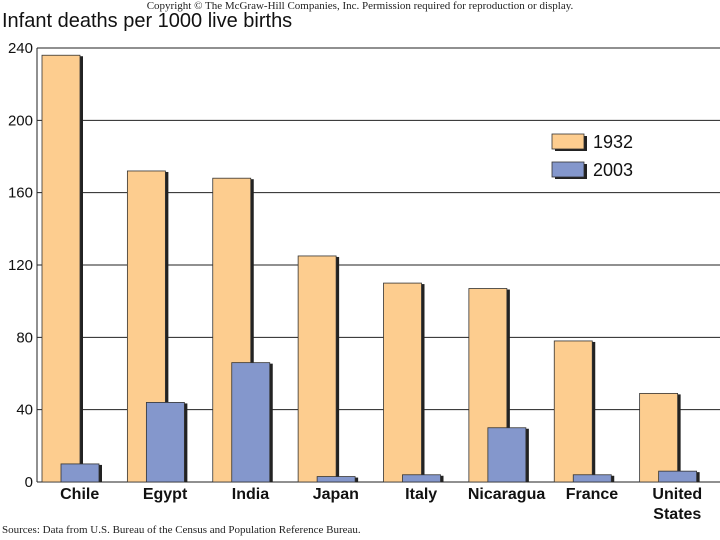 Image resolution: width=720 pixels, height=540 pixels. What do you see at coordinates (507, 455) in the screenshot?
I see `bar-2003-nicaragua` at bounding box center [507, 455].